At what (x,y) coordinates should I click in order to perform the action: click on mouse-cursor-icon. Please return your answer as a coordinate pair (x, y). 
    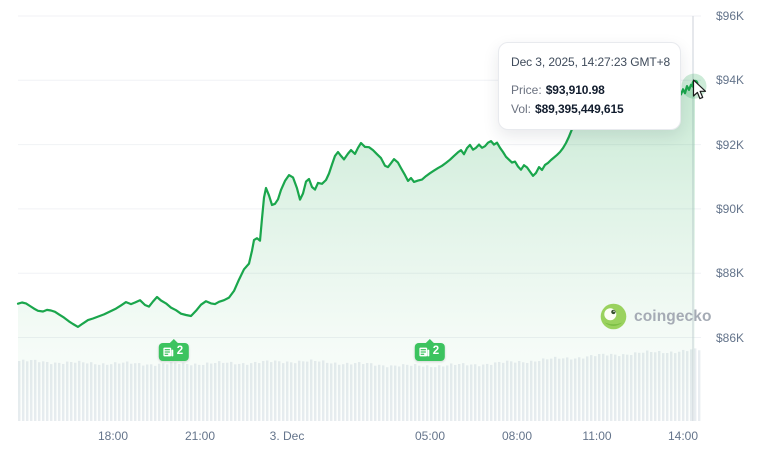
    Looking at the image, I should click on (699, 89).